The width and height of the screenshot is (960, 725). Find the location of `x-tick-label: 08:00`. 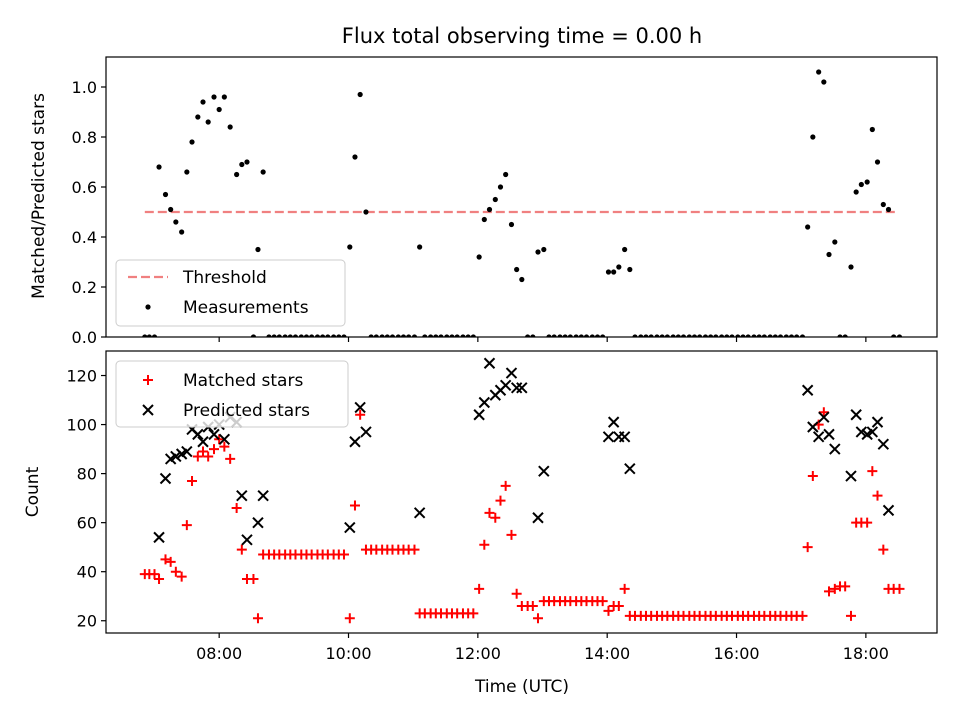

x-tick-label: 08:00 is located at coordinates (219, 653).